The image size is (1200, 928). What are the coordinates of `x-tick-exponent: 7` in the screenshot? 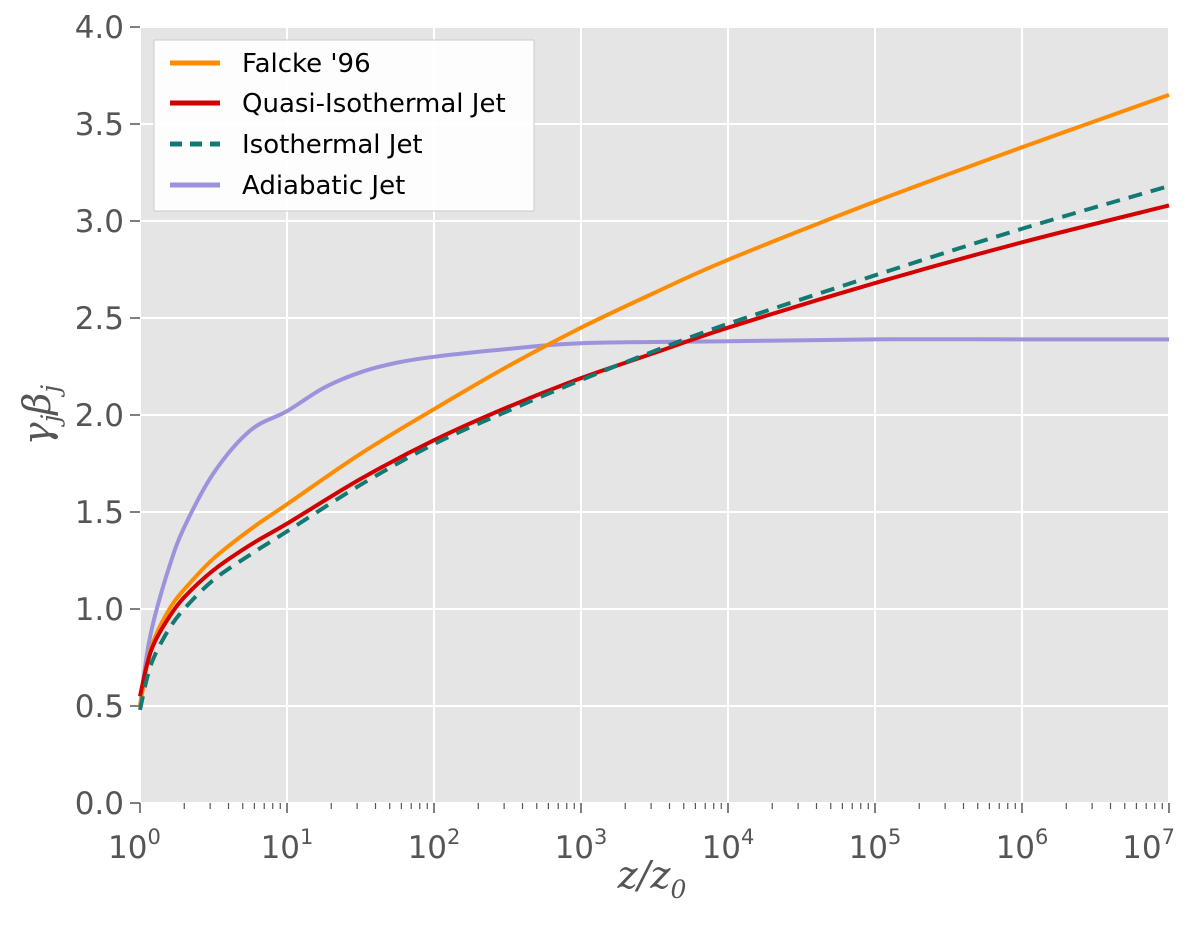 It's located at (1168, 837).